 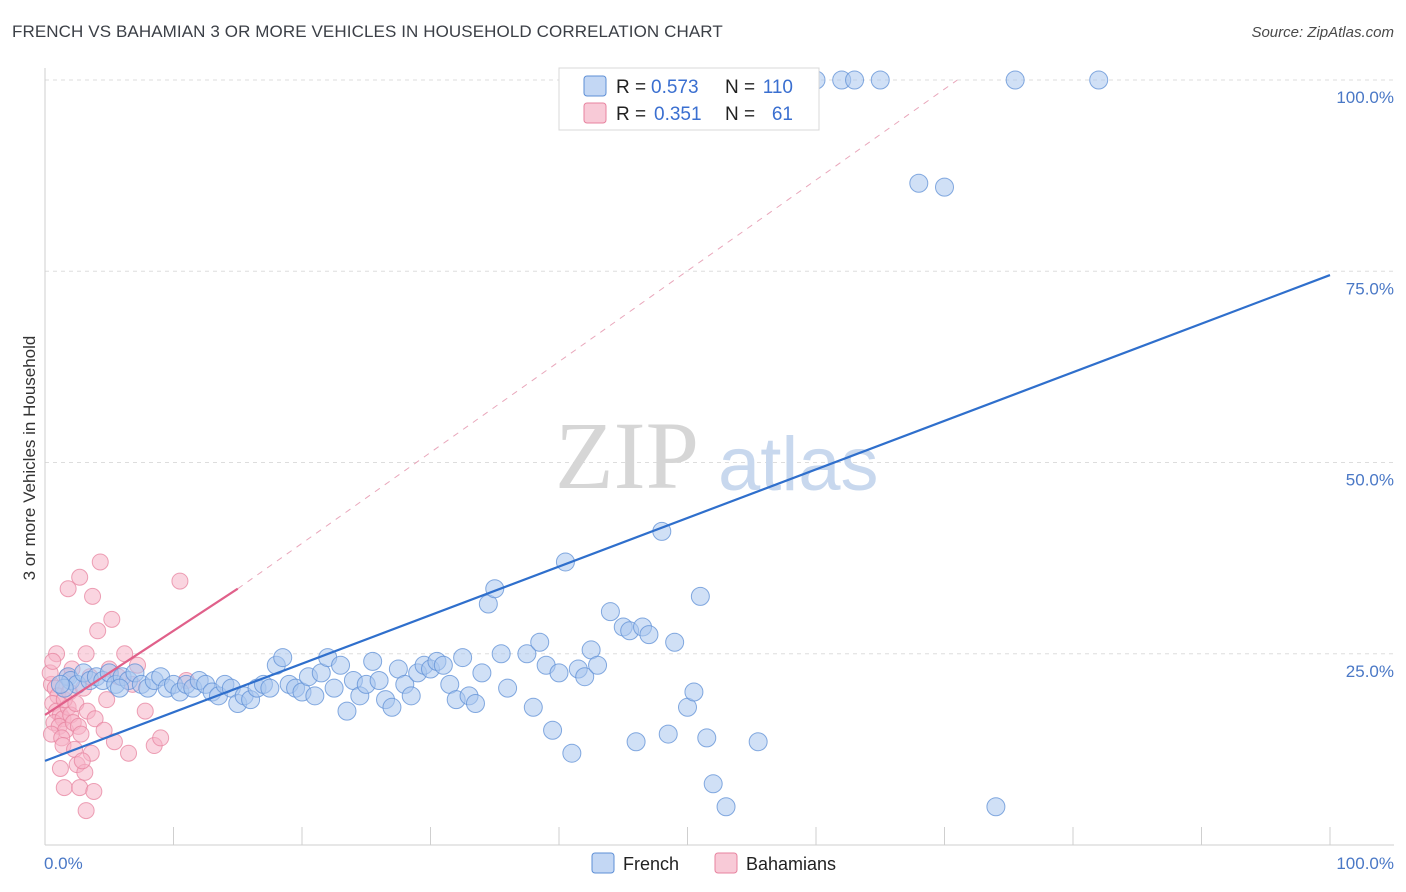 What do you see at coordinates (1365, 97) in the screenshot?
I see `y-tick-label: 100.0%` at bounding box center [1365, 97].